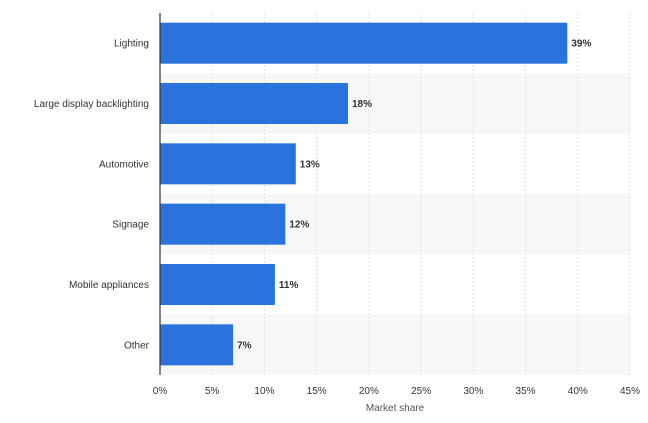 The width and height of the screenshot is (648, 423). Describe the element at coordinates (137, 345) in the screenshot. I see `category-label: Other` at that location.